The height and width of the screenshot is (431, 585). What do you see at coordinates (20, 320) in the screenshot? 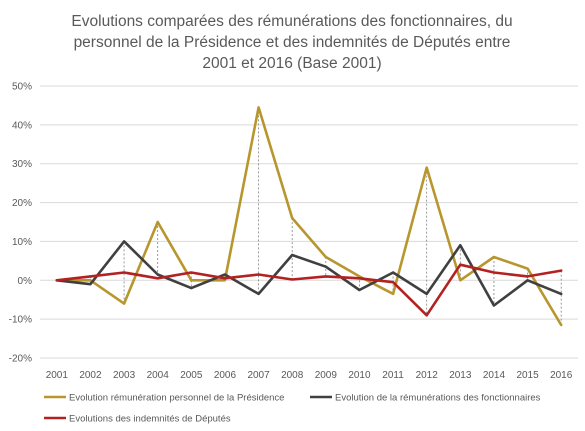
I see `y-tick-label: -10%` at bounding box center [20, 320].